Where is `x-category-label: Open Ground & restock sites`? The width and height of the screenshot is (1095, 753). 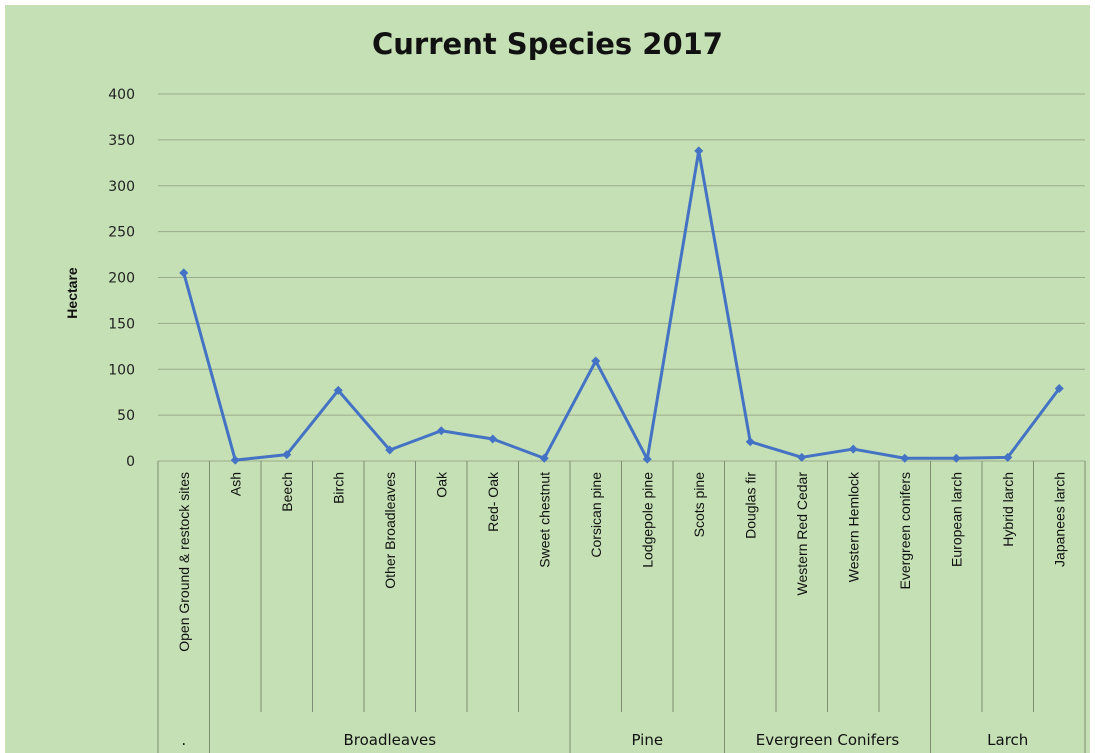
x-category-label: Open Ground & restock sites is located at coordinates (184, 562).